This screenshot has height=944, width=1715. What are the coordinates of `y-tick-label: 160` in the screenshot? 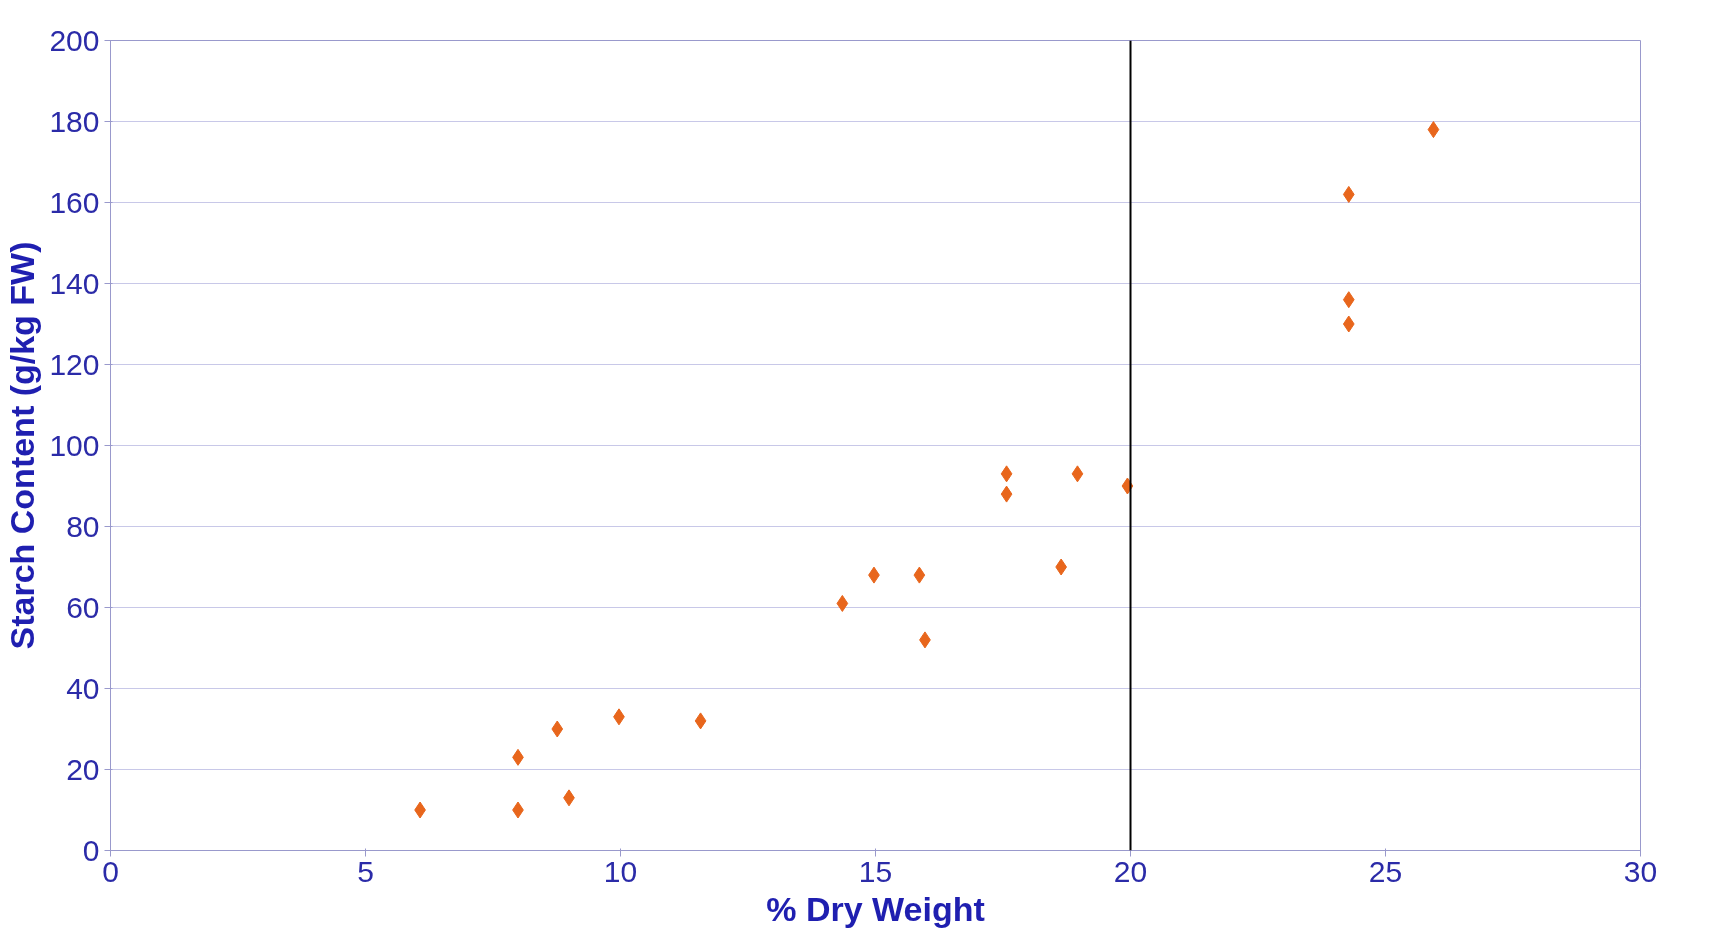 It's located at (74, 202).